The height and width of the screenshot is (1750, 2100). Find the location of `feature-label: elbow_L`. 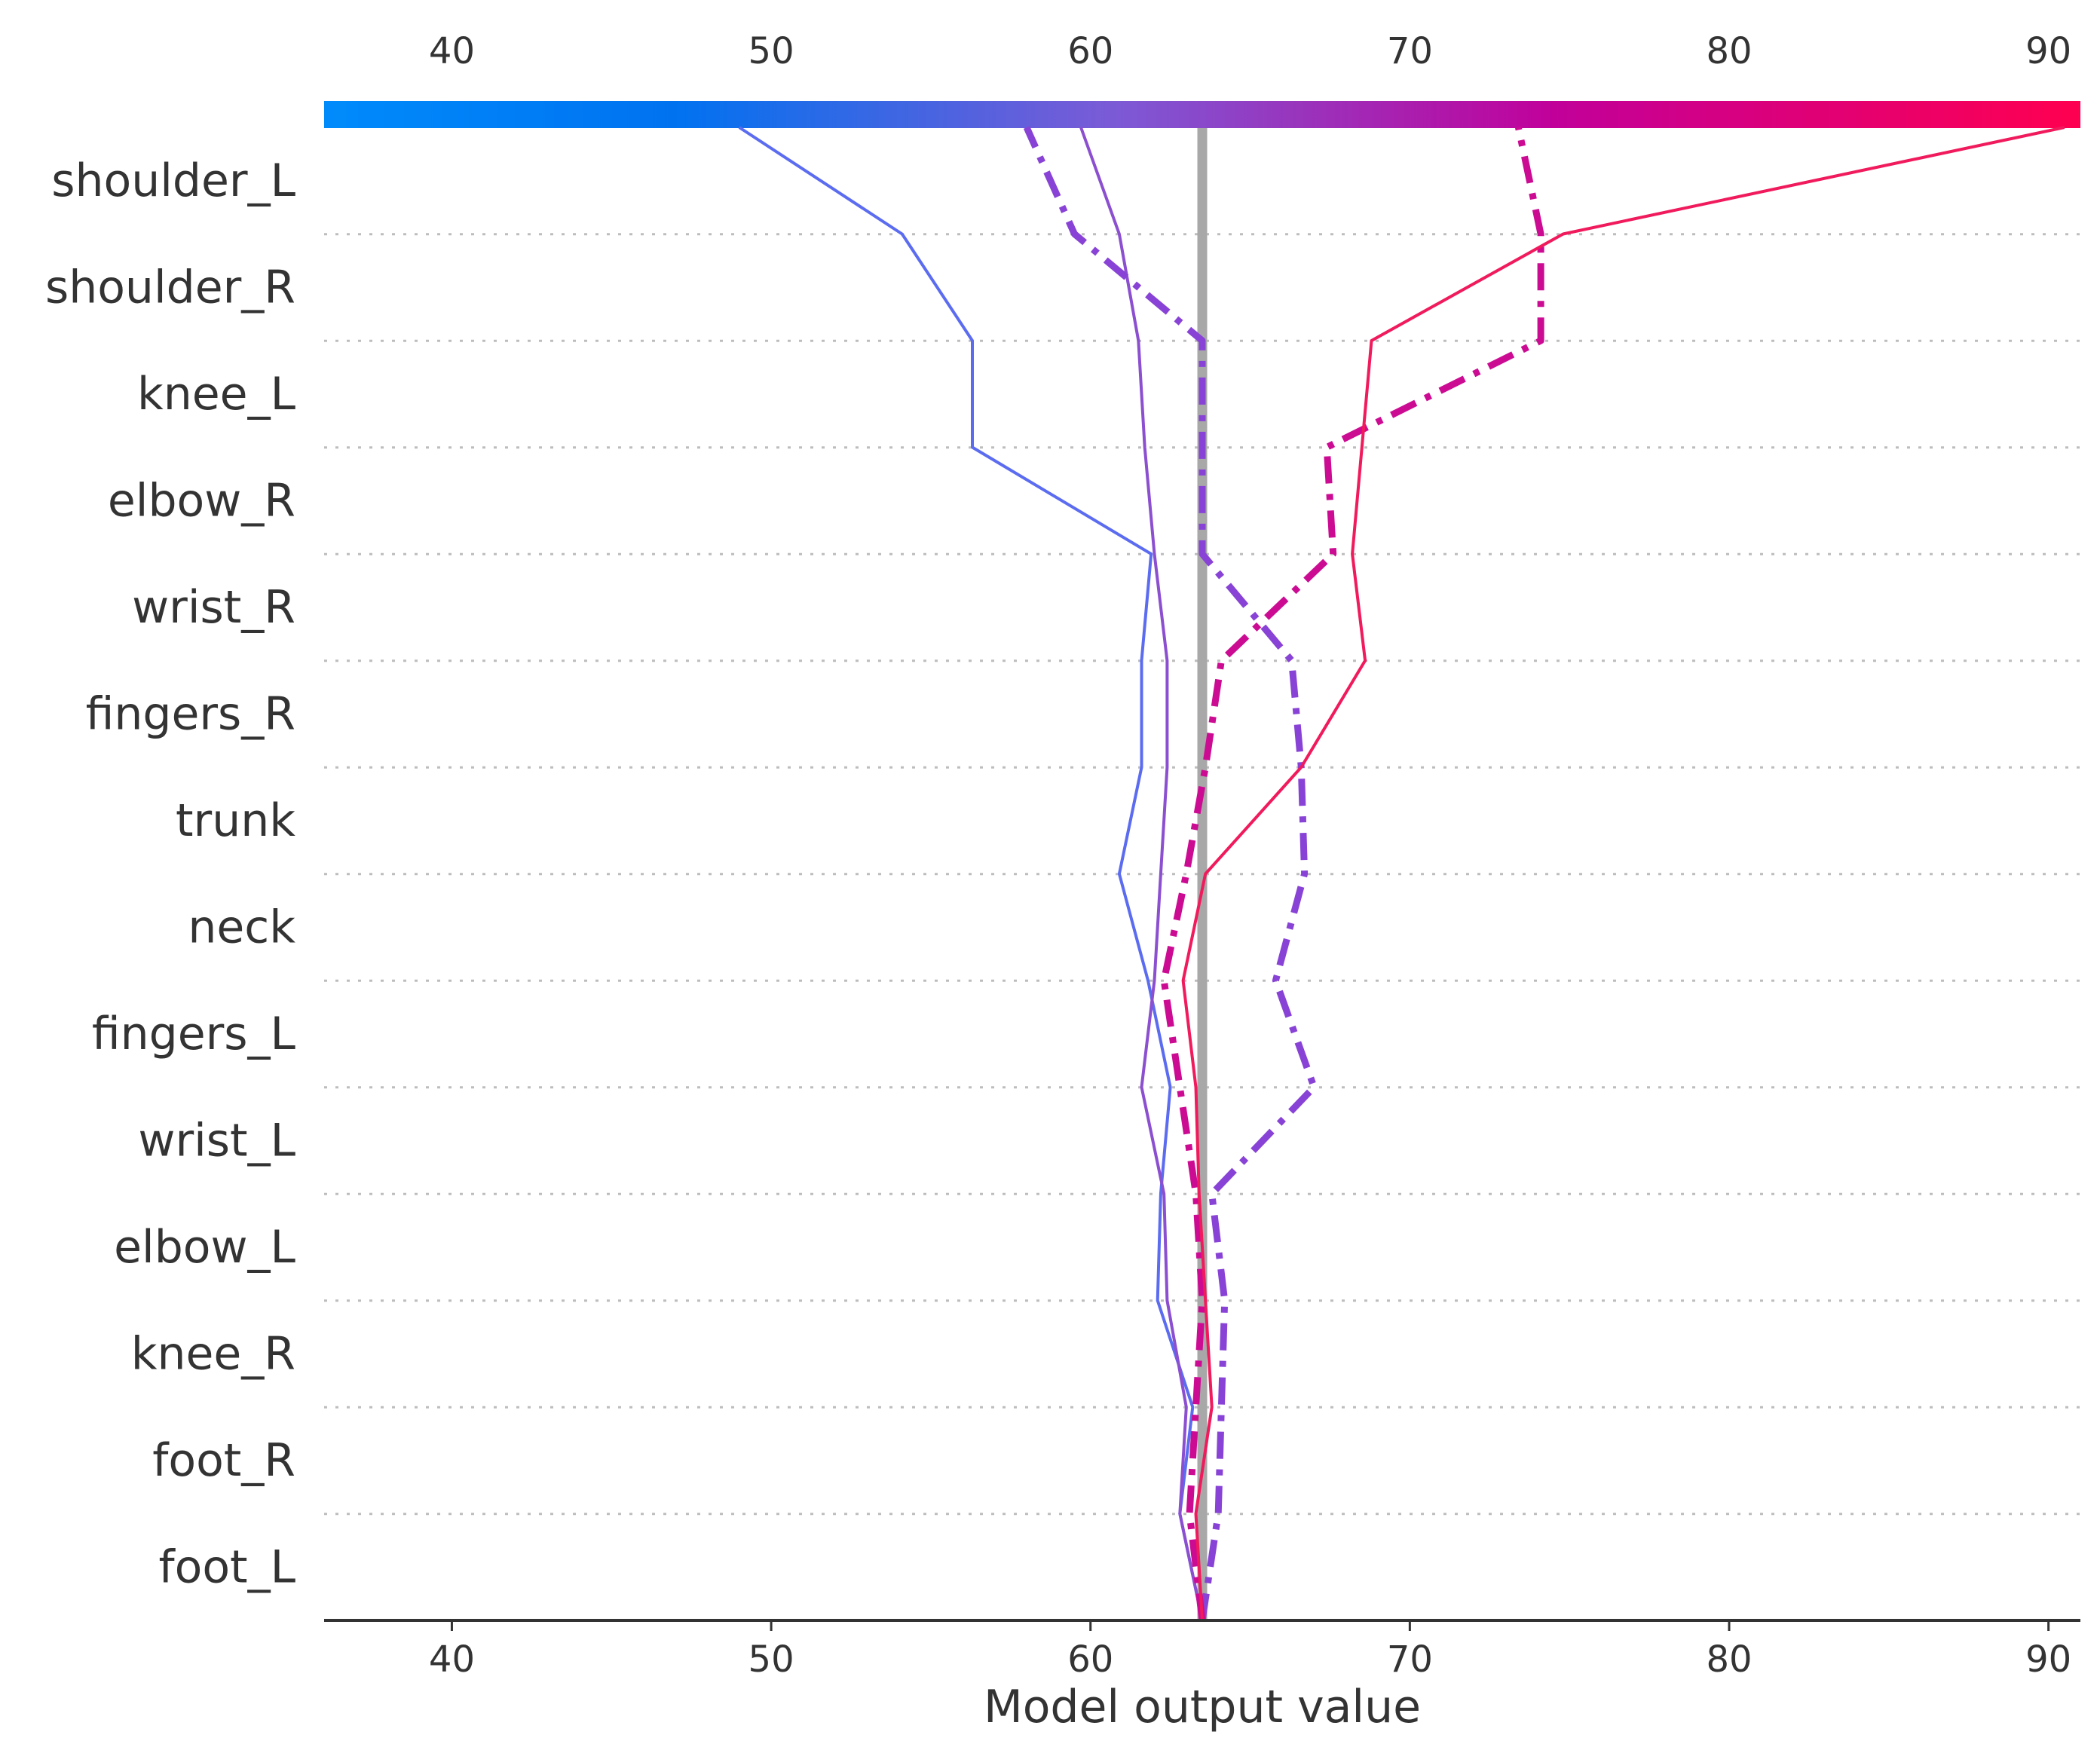

feature-label: elbow_L is located at coordinates (205, 1247).